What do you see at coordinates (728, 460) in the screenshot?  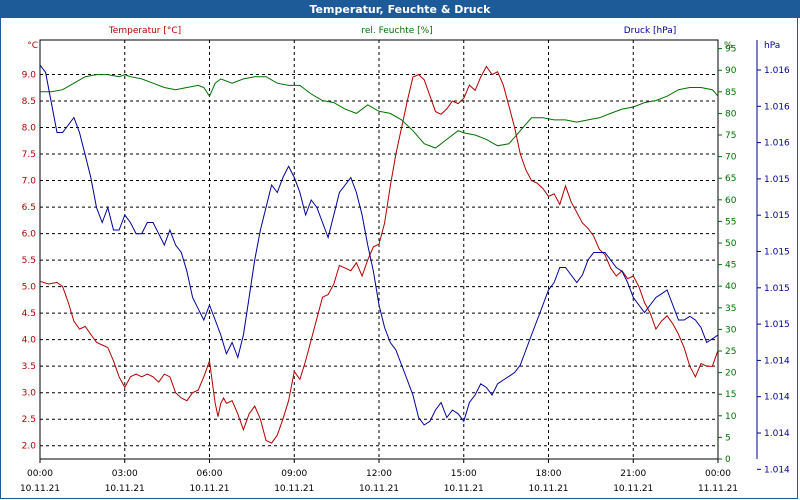 I see `humidity-tick-label: 0` at bounding box center [728, 460].